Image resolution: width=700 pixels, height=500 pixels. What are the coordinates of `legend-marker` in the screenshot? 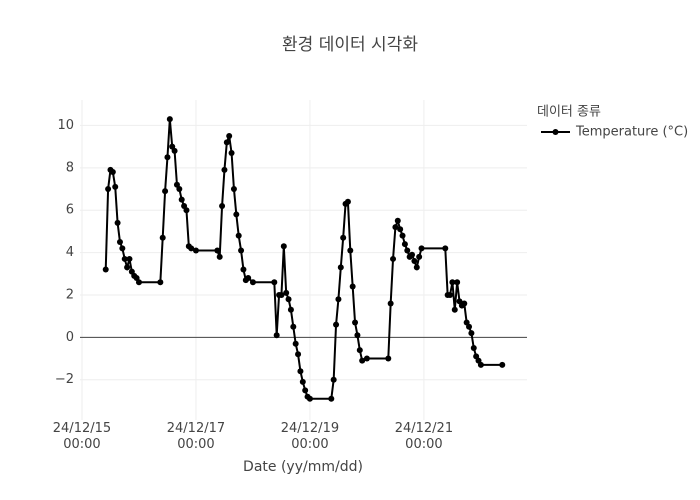 It's located at (555, 132).